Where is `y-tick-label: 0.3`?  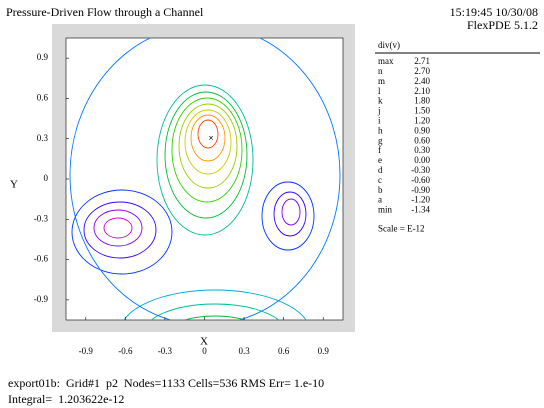
y-tick-label: 0.3 is located at coordinates (43, 138).